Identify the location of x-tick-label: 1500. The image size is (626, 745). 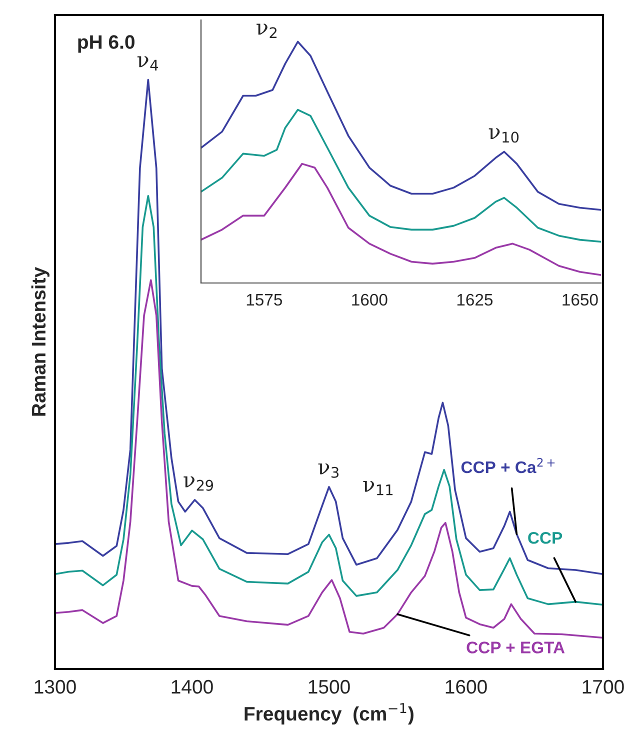
(329, 687).